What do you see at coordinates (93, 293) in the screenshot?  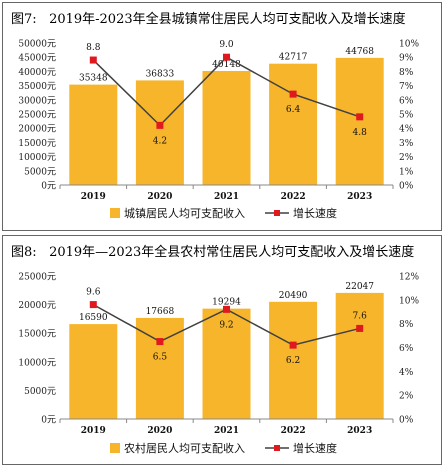 I see `growth-rate-label: 9.6` at bounding box center [93, 293].